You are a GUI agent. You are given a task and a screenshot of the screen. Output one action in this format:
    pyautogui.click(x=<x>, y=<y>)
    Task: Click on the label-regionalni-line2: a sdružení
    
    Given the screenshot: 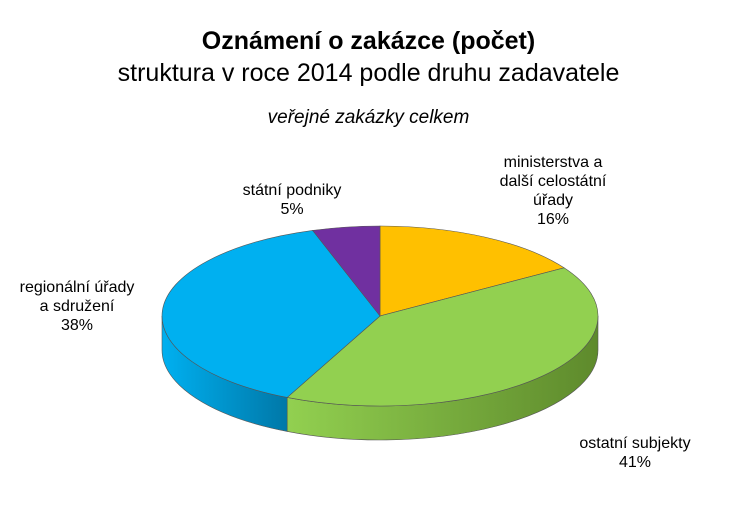 What is the action you would take?
    pyautogui.click(x=77, y=306)
    